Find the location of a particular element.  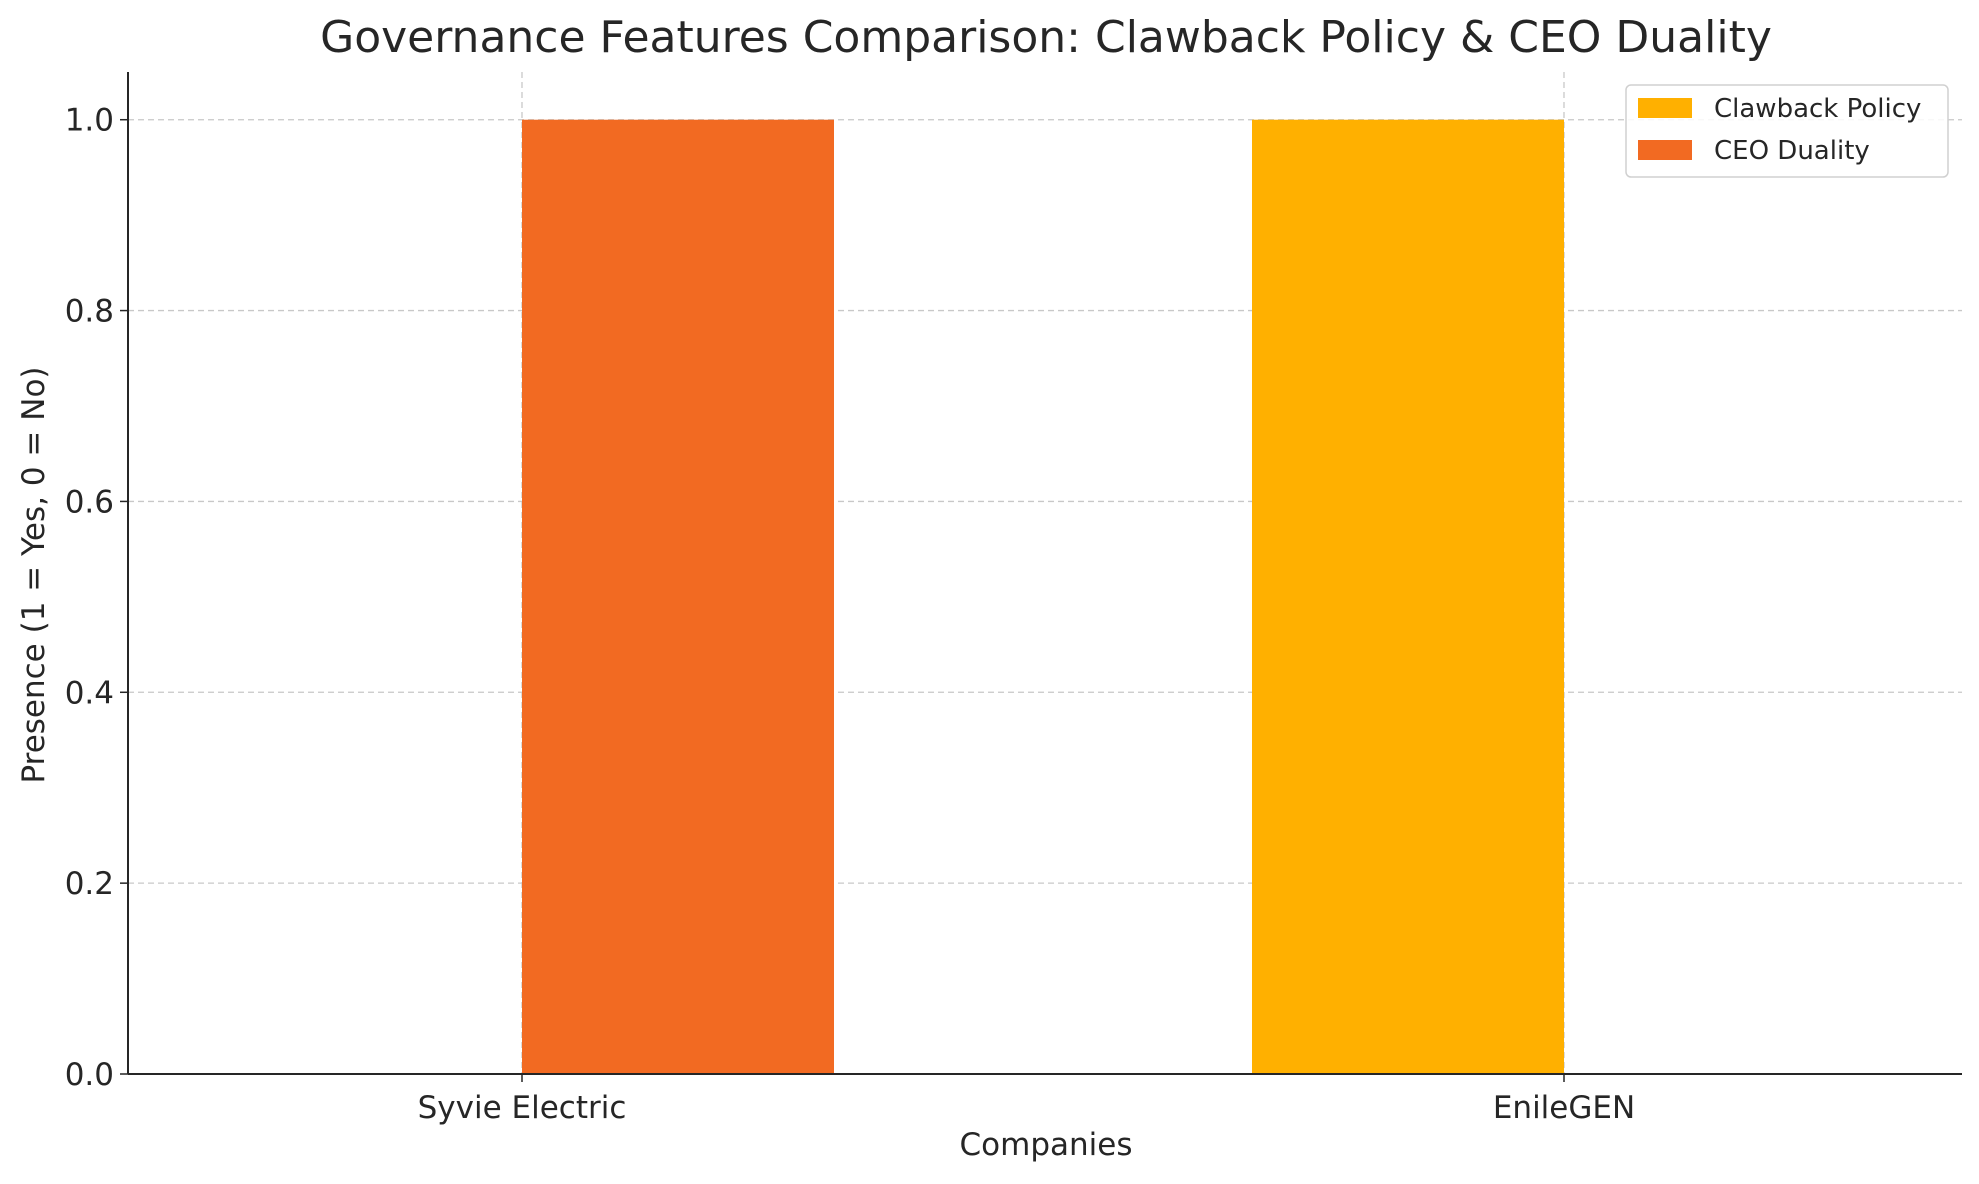

bar-clawback-policy-enilegen is located at coordinates (1408, 596).